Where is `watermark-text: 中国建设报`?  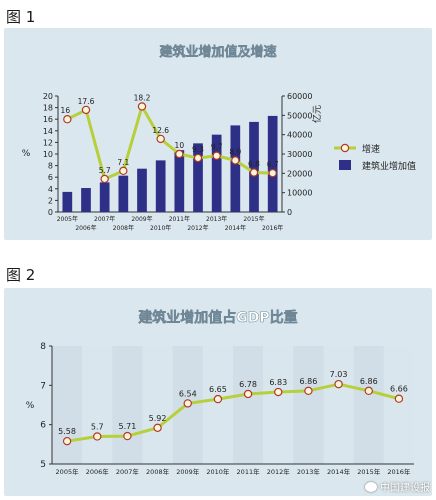
watermark-text: 中国建设报 is located at coordinates (405, 488).